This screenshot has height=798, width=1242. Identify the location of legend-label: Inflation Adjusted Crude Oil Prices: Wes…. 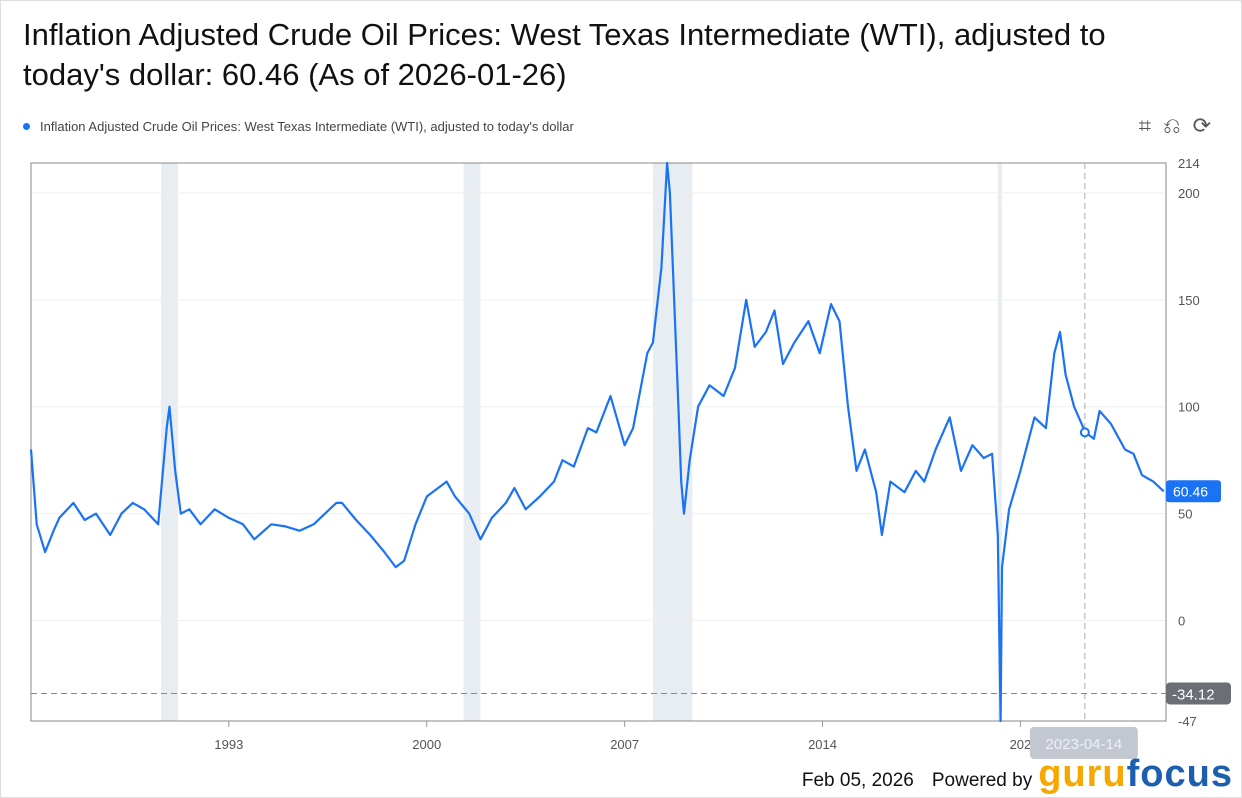
(307, 126).